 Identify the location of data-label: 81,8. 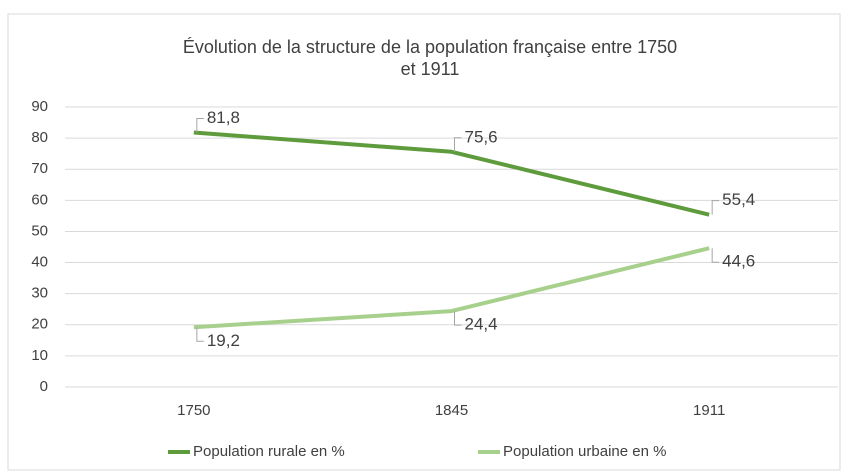
(223, 117).